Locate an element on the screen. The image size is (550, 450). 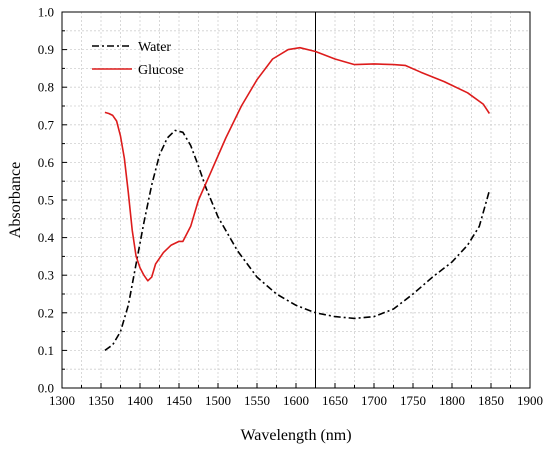
y-tick-label: 0.6 is located at coordinates (46, 162).